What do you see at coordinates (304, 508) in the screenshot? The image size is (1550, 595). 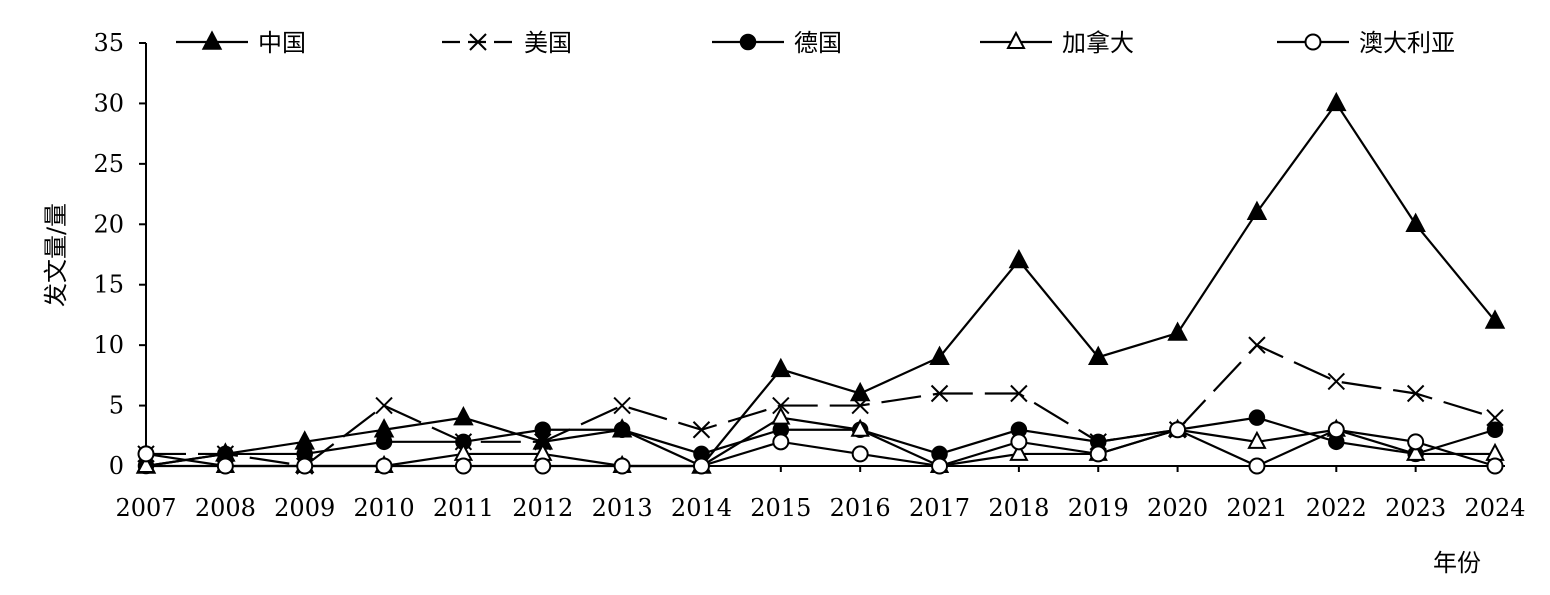 I see `x-tick-label: 2009` at bounding box center [304, 508].